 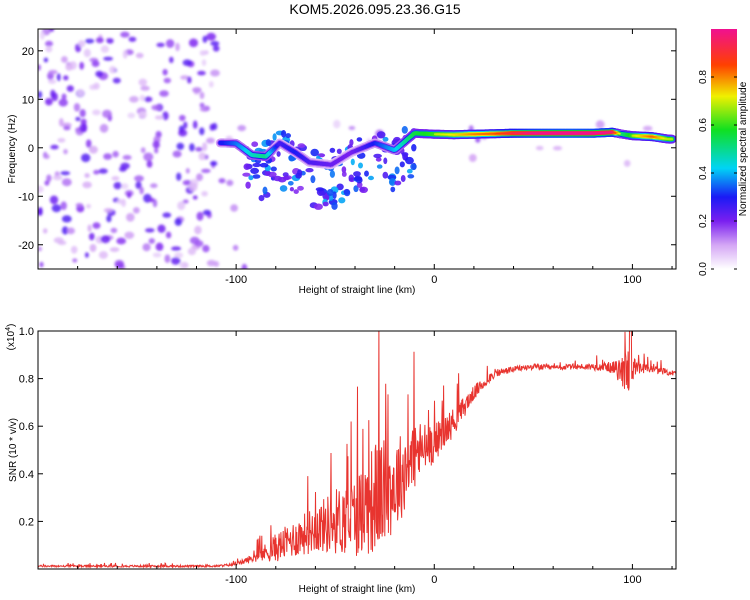 I want to click on spectrogram-xtick-label: -100, so click(x=236, y=280).